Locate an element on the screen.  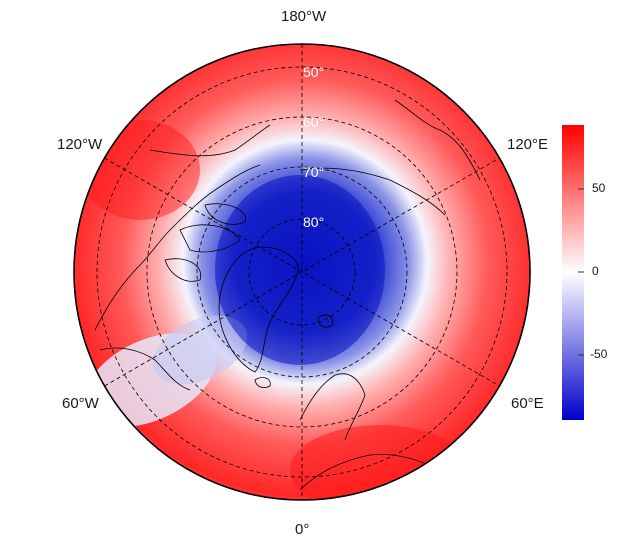
lon-label-120e: 120°E is located at coordinates (528, 144).